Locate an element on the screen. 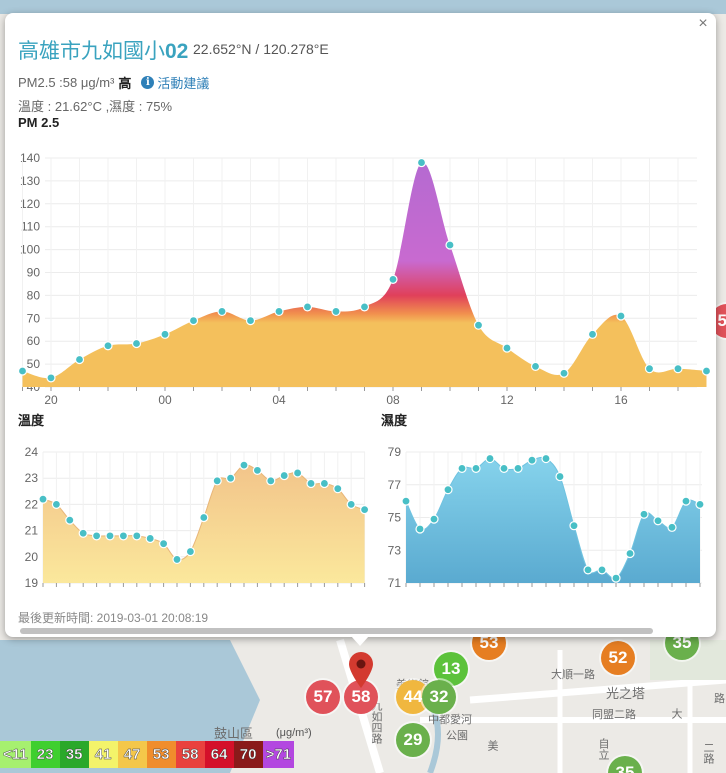 This screenshot has height=773, width=726. activity-advice-link: 活動建議 is located at coordinates (183, 83).